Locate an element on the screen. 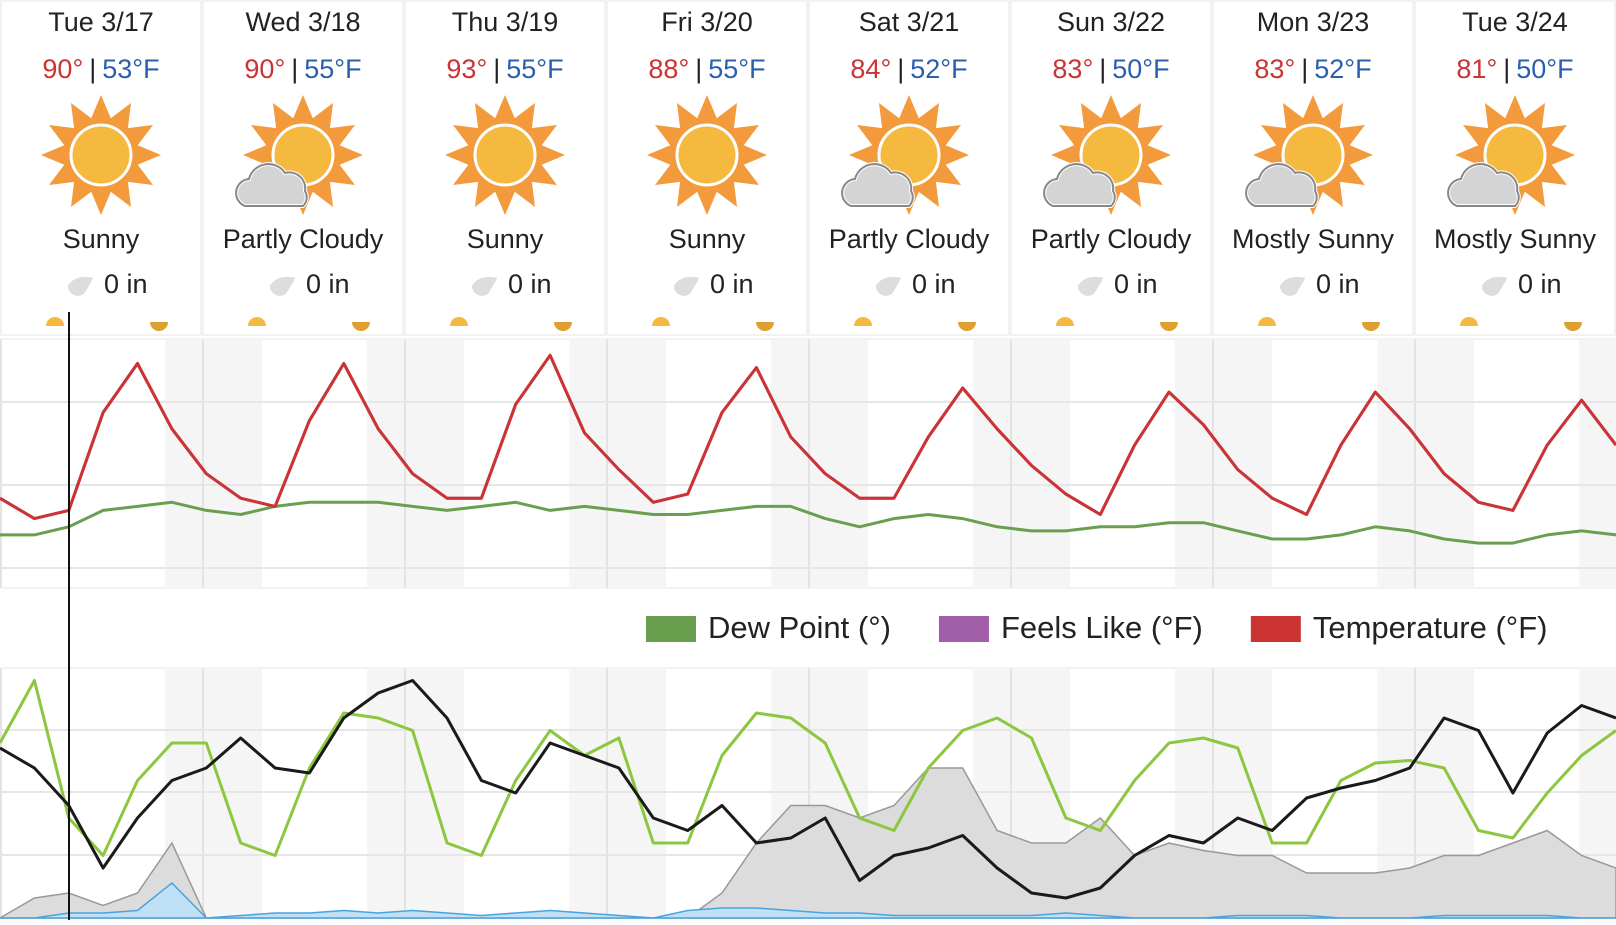  high-temp: 88° is located at coordinates (668, 69).